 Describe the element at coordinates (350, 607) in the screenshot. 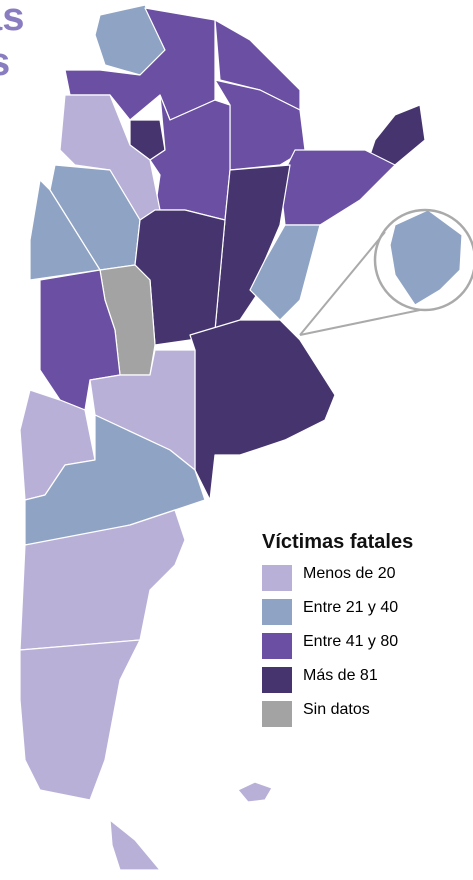

I see `legend-label: Entre 21 y 40` at that location.